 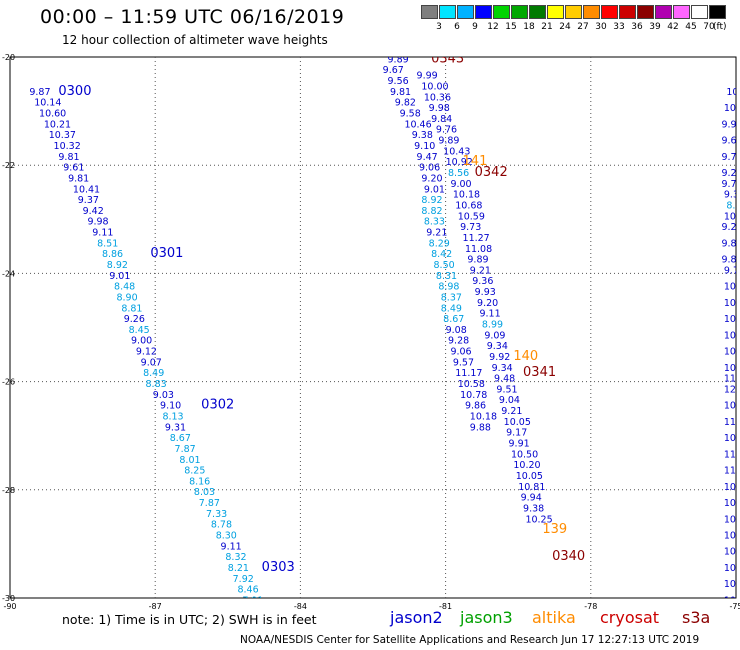 I want to click on swh-value: 9.21, so click(x=480, y=270).